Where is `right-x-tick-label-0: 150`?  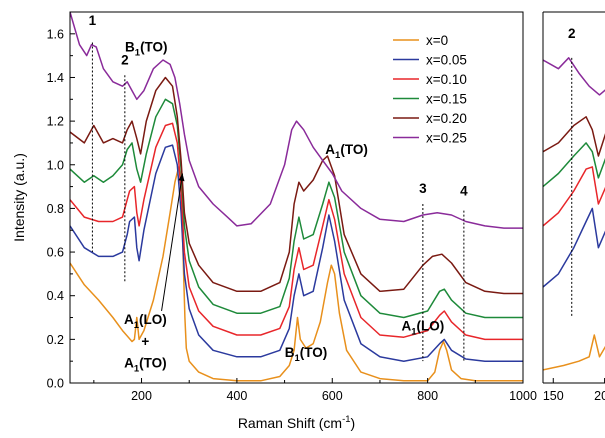 right-x-tick-label-0: 150 is located at coordinates (553, 396).